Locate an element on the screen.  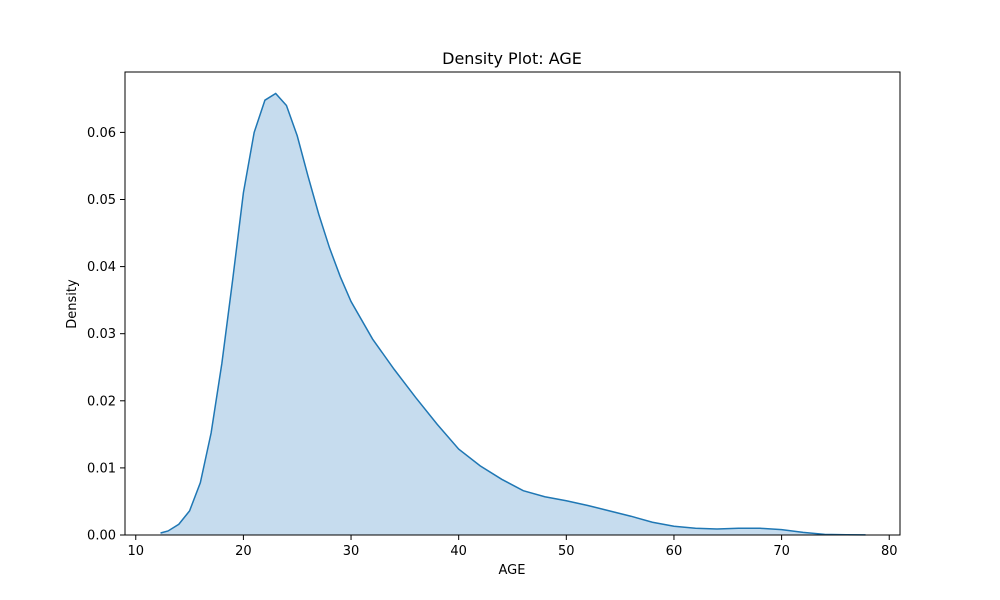
y-axis: 0.00 0.01 0.02 0.03 0.04 0.05 0.06 is located at coordinates (106, 335).